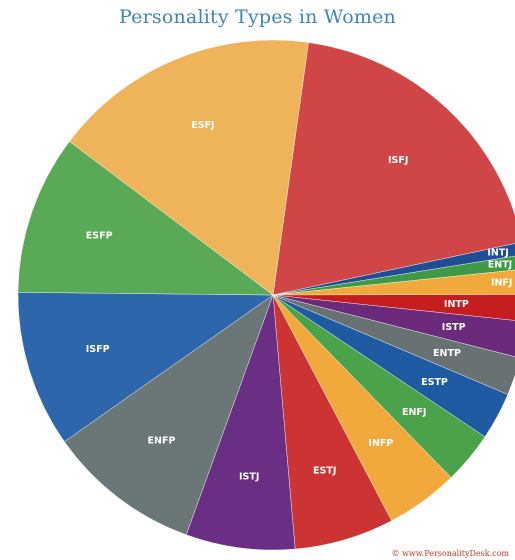 The height and width of the screenshot is (560, 515). What do you see at coordinates (414, 412) in the screenshot?
I see `slice-label-enfj: ENFJ` at bounding box center [414, 412].